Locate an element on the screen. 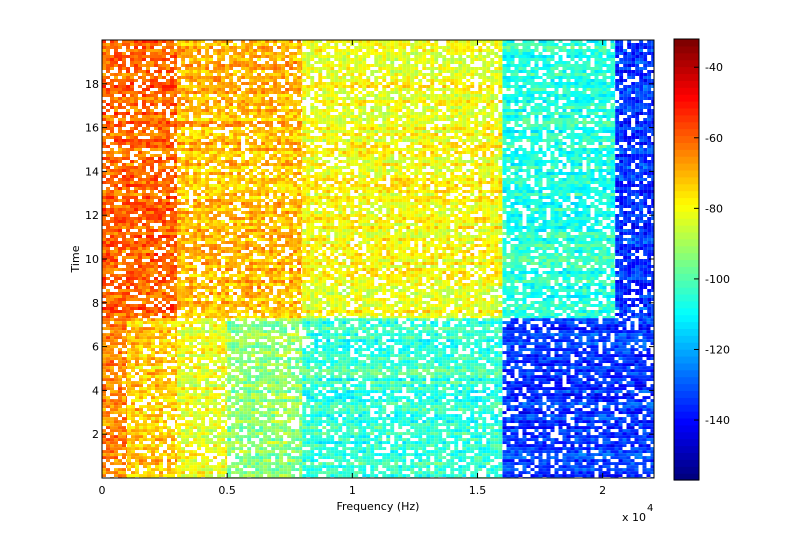  spectrogram-region is located at coordinates (264, 398).